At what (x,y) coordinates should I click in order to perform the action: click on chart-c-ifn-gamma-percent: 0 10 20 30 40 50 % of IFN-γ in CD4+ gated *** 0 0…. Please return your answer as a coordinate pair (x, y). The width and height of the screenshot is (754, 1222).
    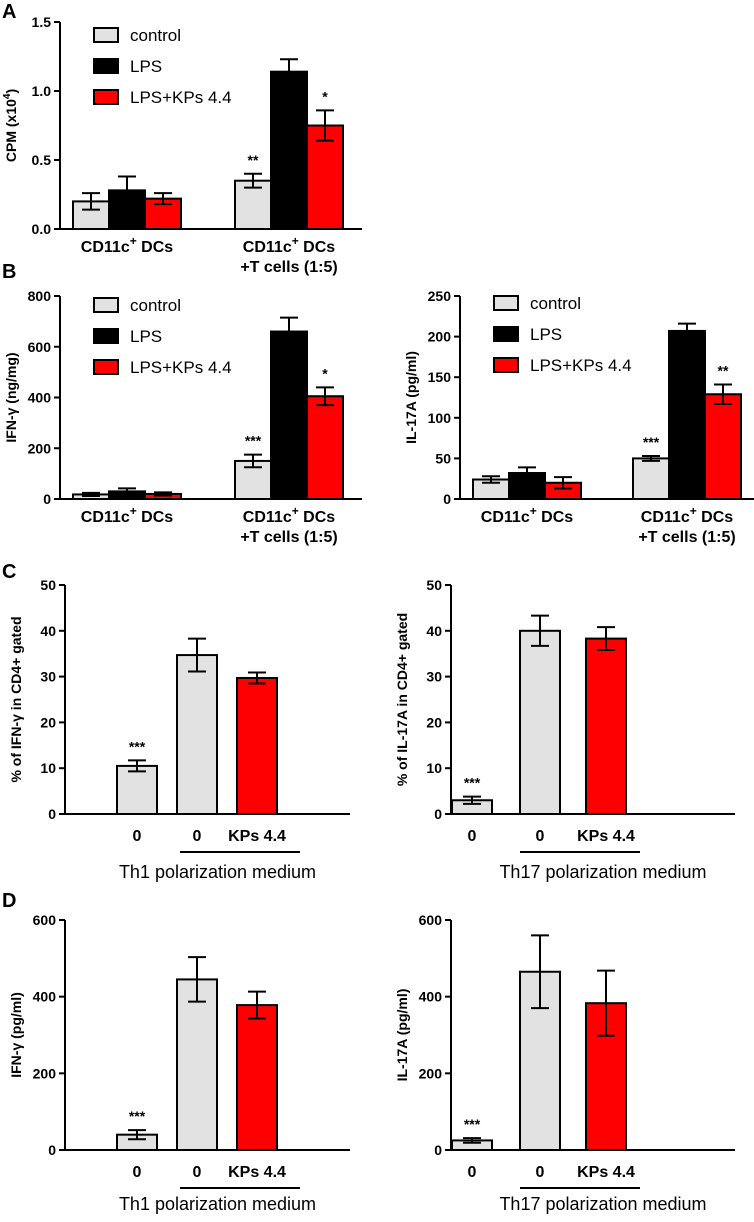
    Looking at the image, I should click on (179, 729).